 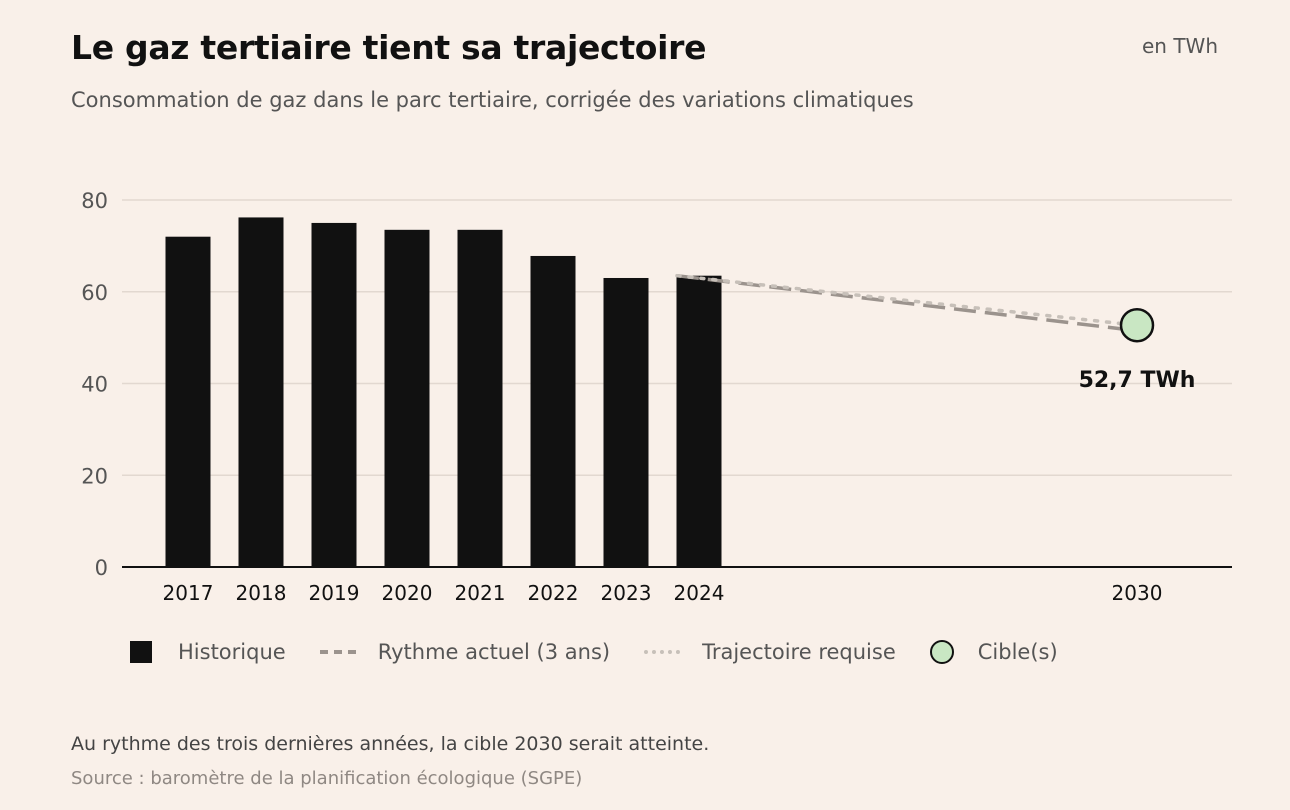 I want to click on legend-item-trajectoire: Trajectoire requise, so click(x=770, y=652).